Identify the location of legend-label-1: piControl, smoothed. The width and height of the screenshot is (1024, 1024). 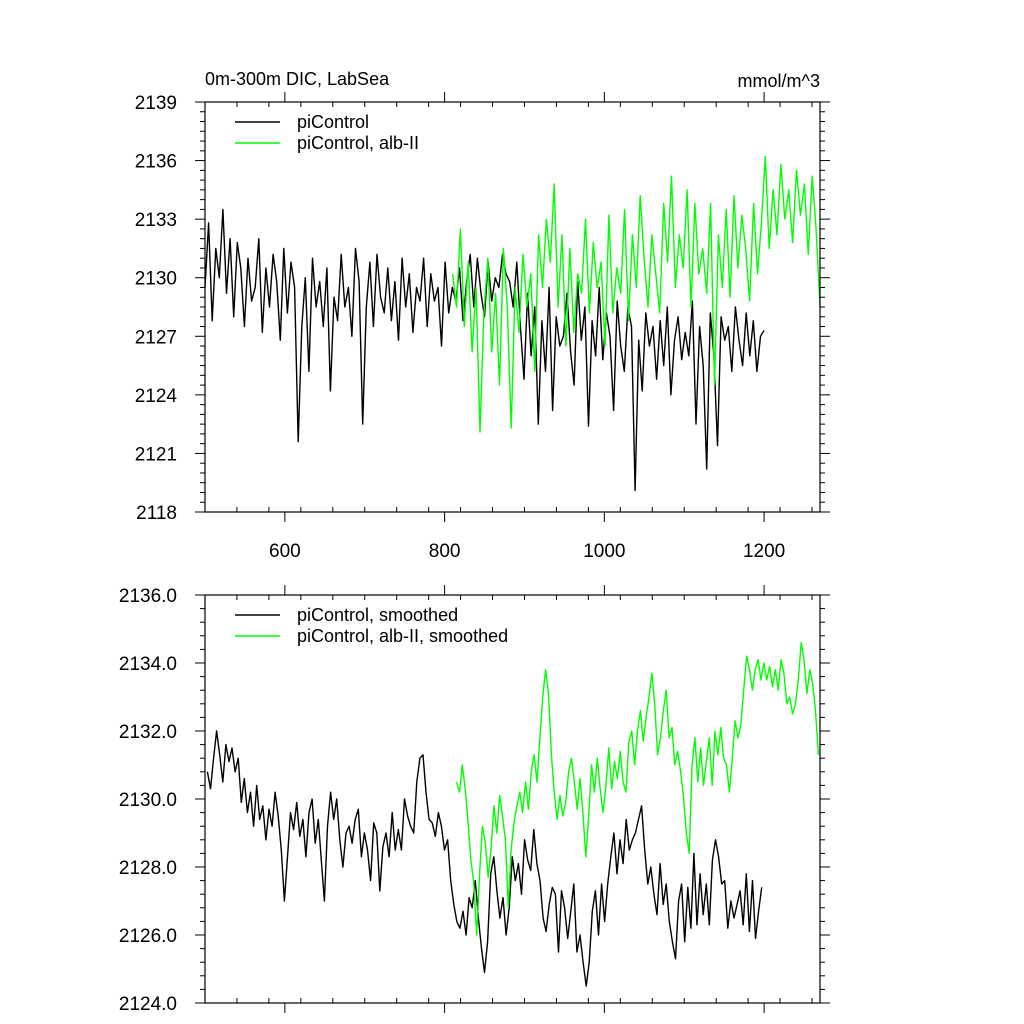
(377, 615).